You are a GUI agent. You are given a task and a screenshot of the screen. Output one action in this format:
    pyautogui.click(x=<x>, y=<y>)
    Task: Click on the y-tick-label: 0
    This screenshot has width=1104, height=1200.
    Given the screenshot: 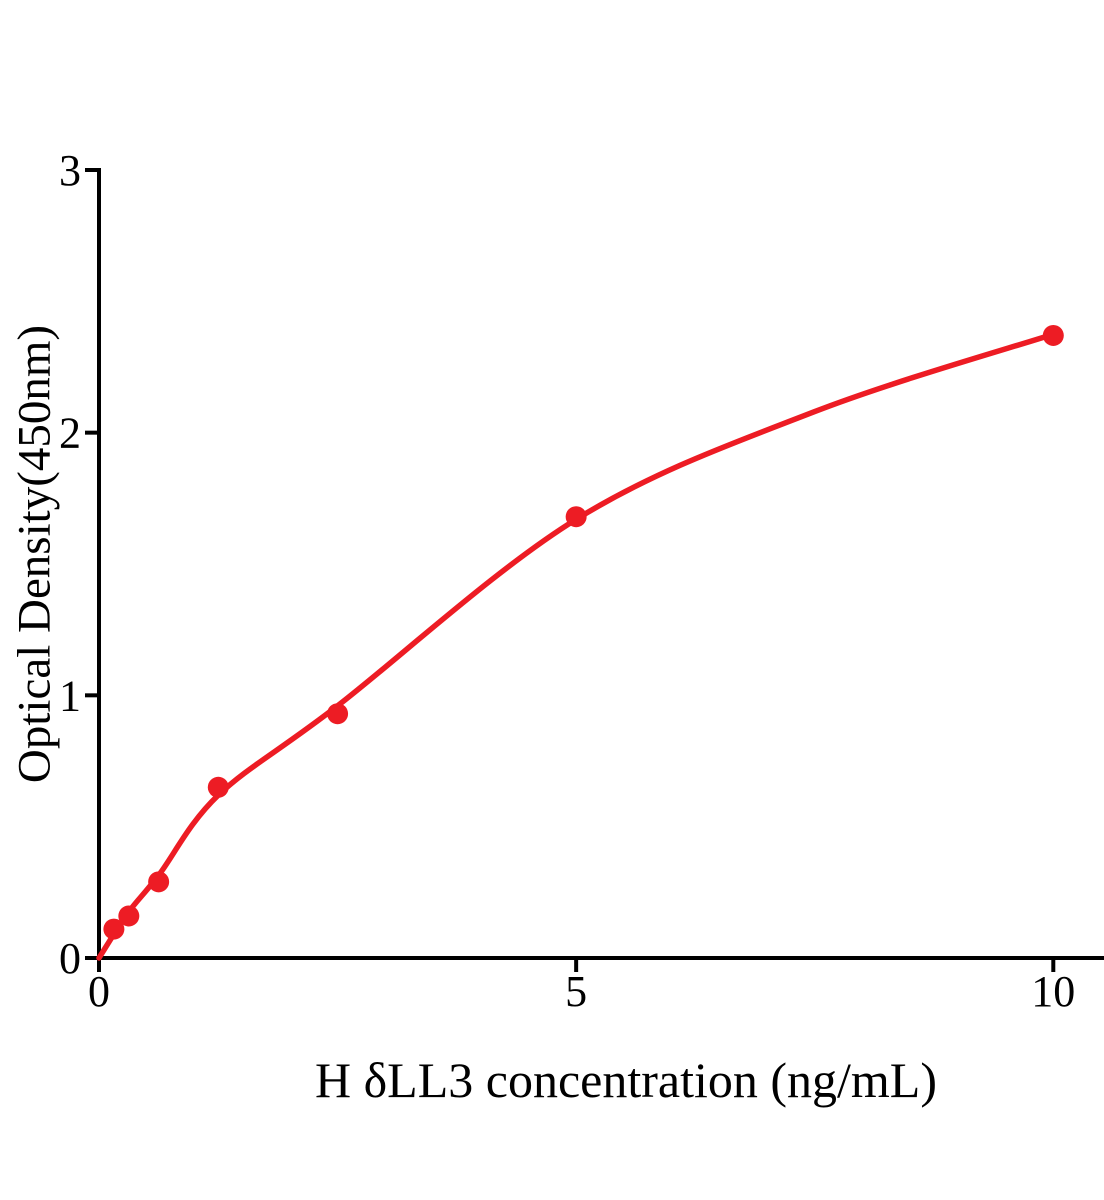 What is the action you would take?
    pyautogui.click(x=70, y=958)
    